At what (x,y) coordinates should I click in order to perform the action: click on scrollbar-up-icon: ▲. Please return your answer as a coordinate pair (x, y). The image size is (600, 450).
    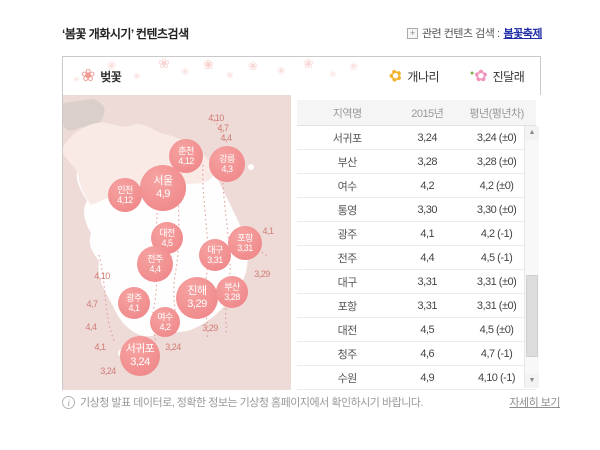
    Looking at the image, I should click on (532, 133).